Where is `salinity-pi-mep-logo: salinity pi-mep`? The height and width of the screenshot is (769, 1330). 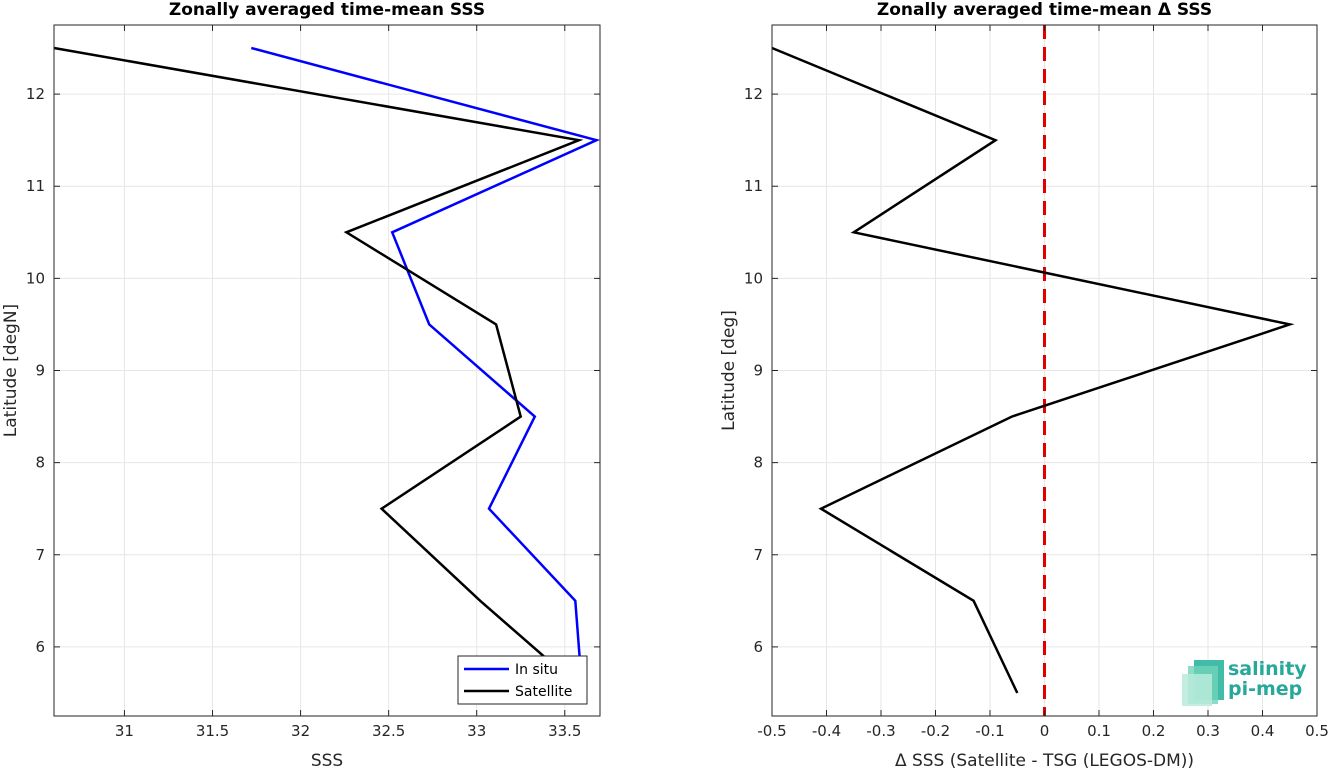 salinity-pi-mep-logo: salinity pi-mep is located at coordinates (1245, 682).